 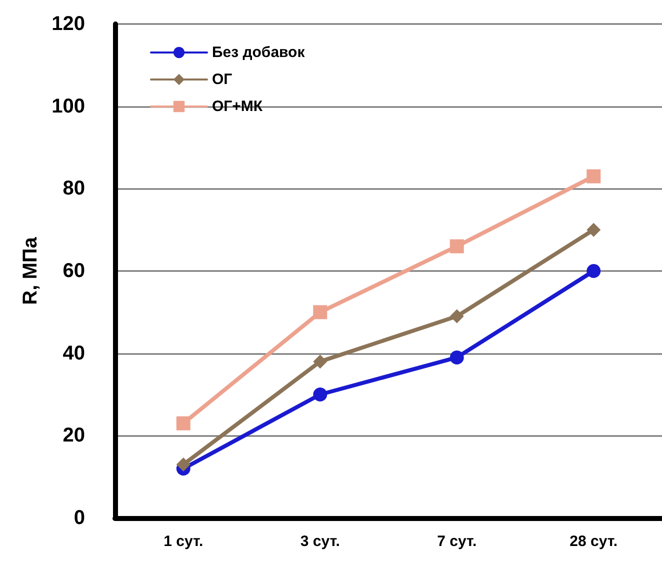 I want to click on y-tick-label: 40, so click(x=73, y=353).